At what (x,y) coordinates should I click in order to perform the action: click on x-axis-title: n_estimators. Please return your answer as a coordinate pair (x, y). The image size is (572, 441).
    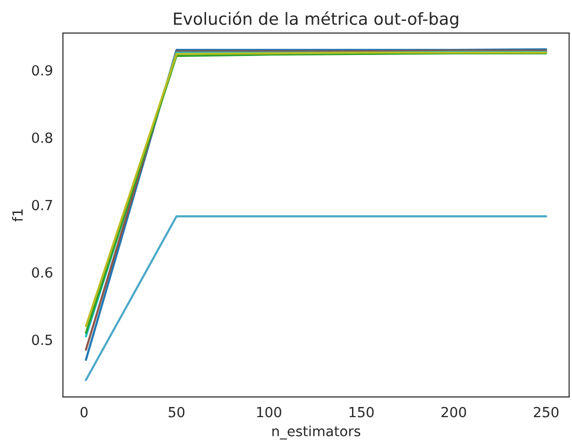
    Looking at the image, I should click on (316, 433).